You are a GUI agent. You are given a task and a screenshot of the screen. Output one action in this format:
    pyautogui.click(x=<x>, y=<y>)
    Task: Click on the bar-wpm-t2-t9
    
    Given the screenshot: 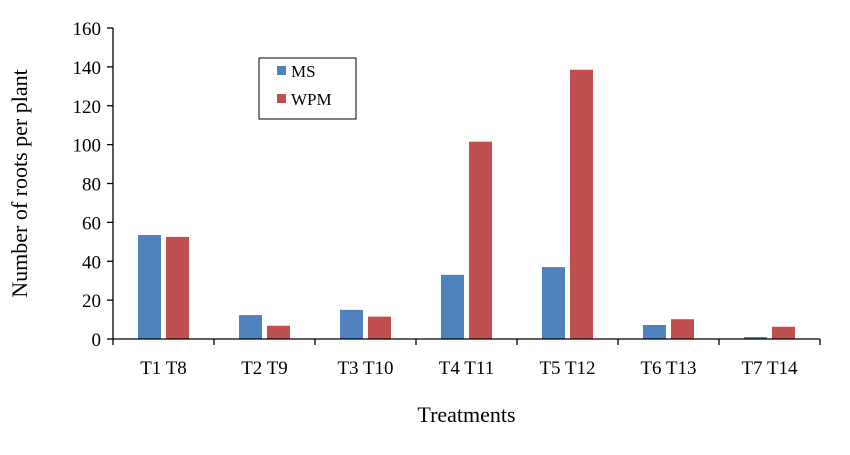 What is the action you would take?
    pyautogui.click(x=278, y=332)
    